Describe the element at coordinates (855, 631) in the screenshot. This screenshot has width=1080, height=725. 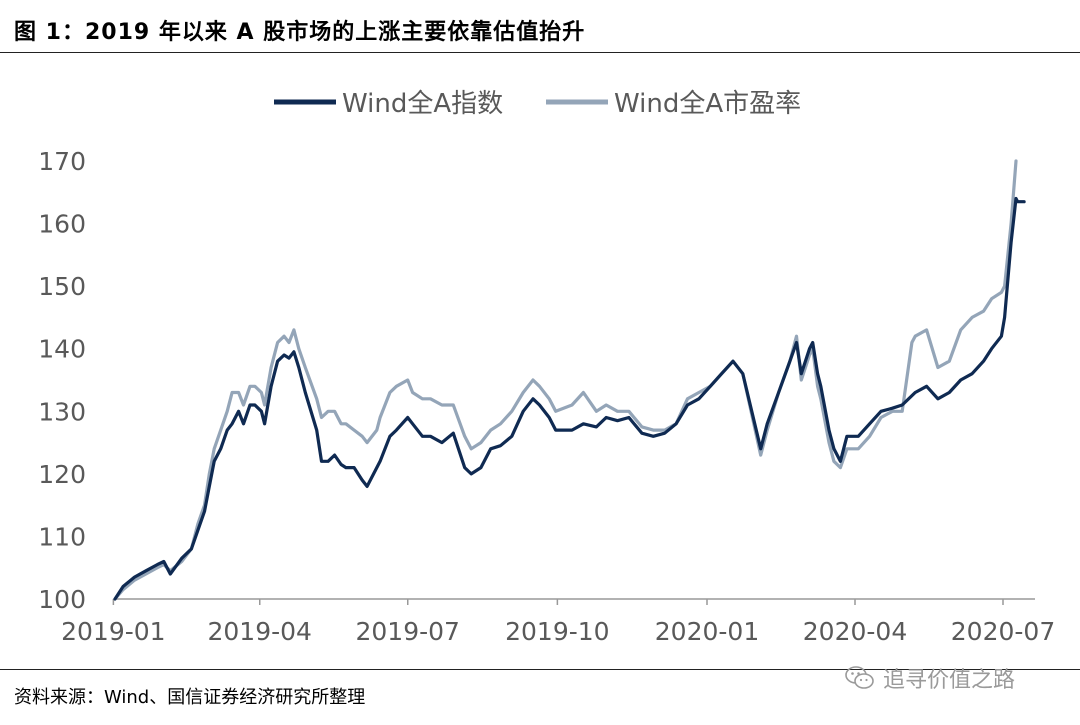
I see `x-tick-label: 2020-04` at that location.